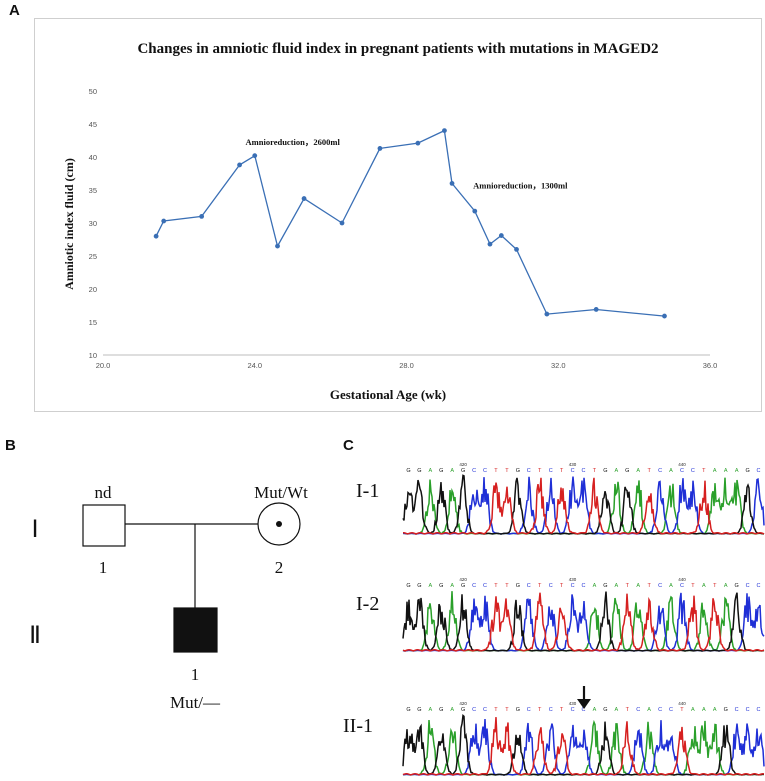 Image resolution: width=765 pixels, height=781 pixels. Describe the element at coordinates (348, 445) in the screenshot. I see `panel-label-c: C` at that location.